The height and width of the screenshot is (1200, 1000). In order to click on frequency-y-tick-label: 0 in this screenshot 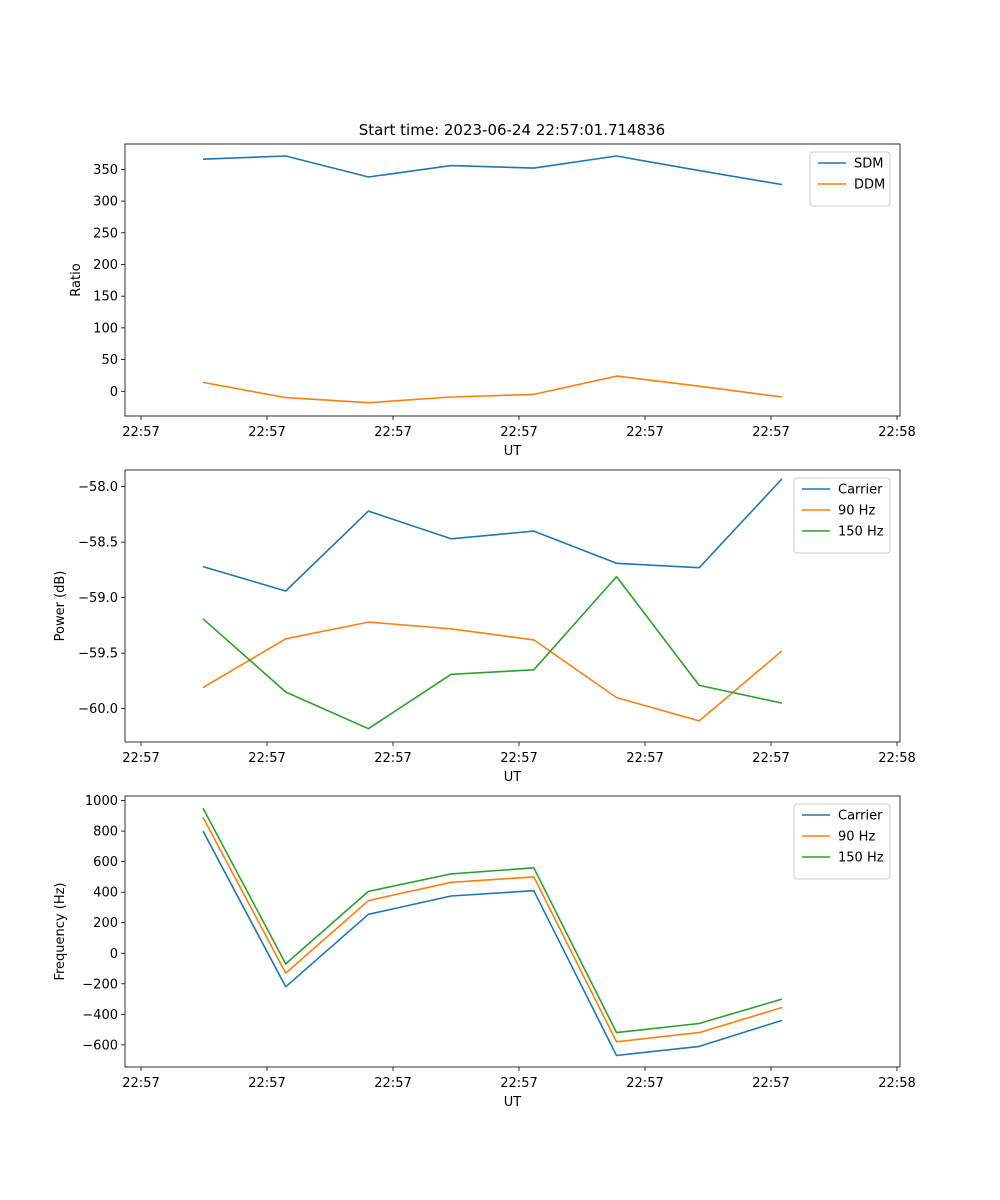, I will do `click(114, 954)`.